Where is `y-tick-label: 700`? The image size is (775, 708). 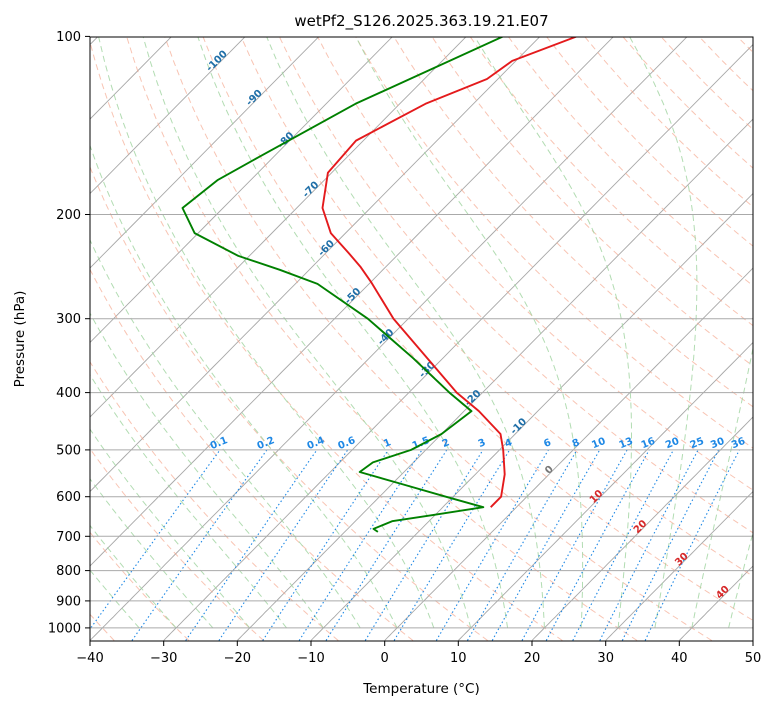
y-tick-label: 700 is located at coordinates (68, 537).